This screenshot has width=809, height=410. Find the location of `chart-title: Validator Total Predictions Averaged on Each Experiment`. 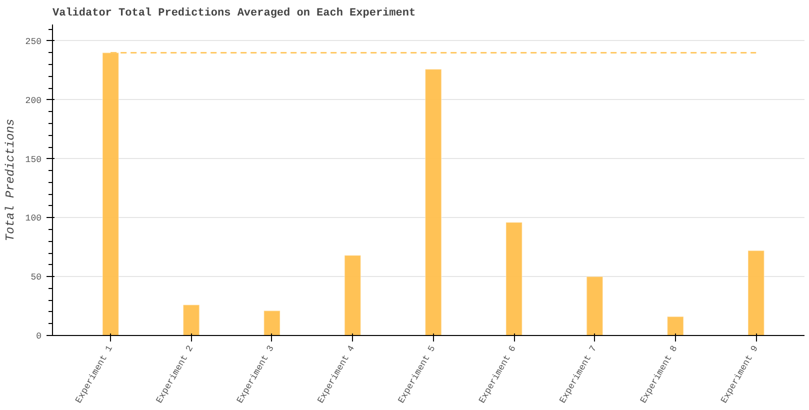

chart-title: Validator Total Predictions Averaged on Each Experiment is located at coordinates (234, 14).